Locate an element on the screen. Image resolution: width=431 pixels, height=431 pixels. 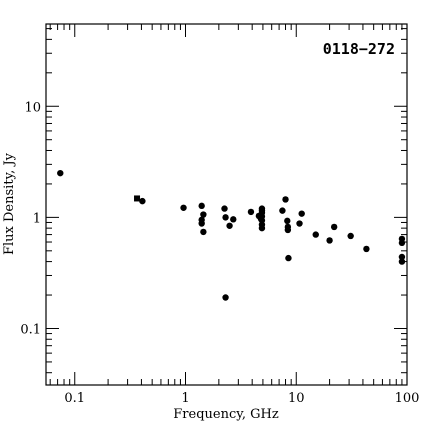
x-tick-label: 100 is located at coordinates (407, 398).